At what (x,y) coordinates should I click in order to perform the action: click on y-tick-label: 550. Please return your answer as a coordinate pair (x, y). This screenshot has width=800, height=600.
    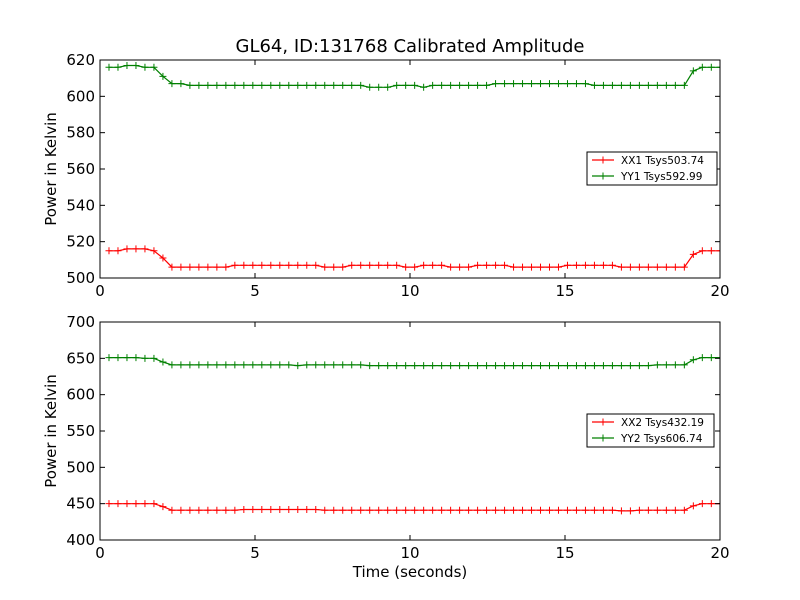
    Looking at the image, I should click on (80, 431).